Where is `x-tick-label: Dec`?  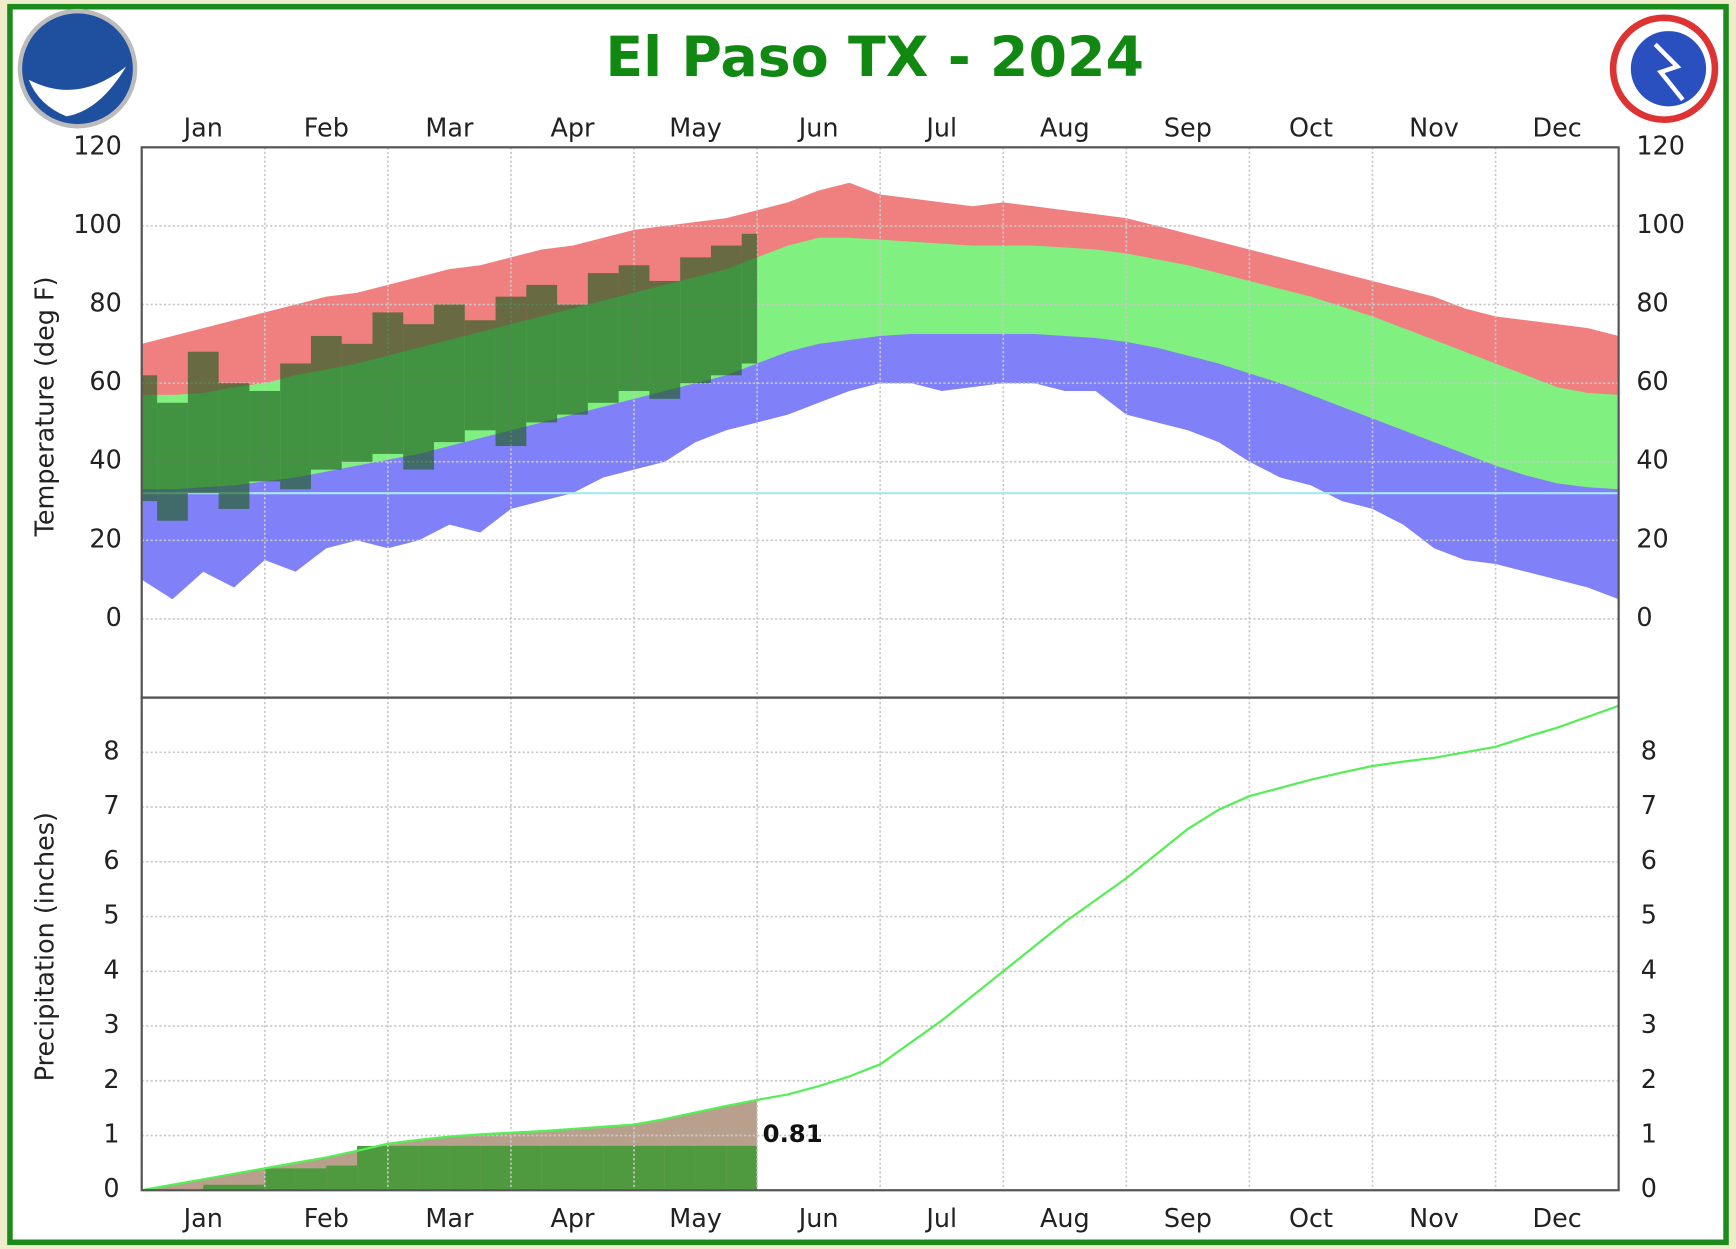 x-tick-label: Dec is located at coordinates (1556, 129).